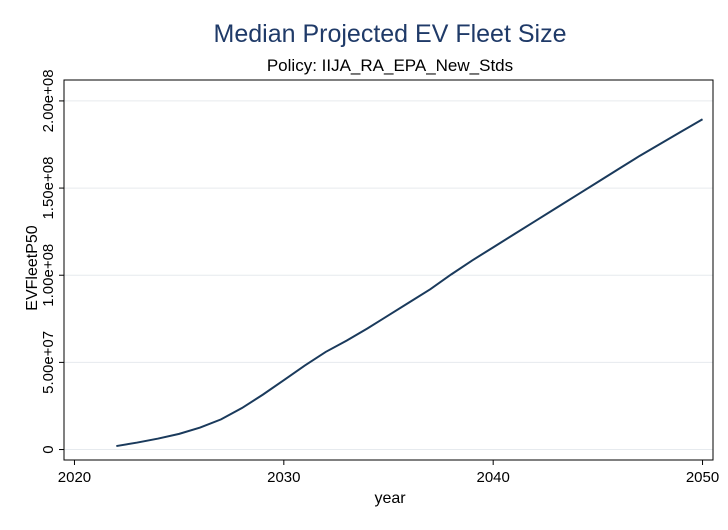 The height and width of the screenshot is (530, 728). I want to click on y-tick-label: 1.50e+08, so click(48, 188).